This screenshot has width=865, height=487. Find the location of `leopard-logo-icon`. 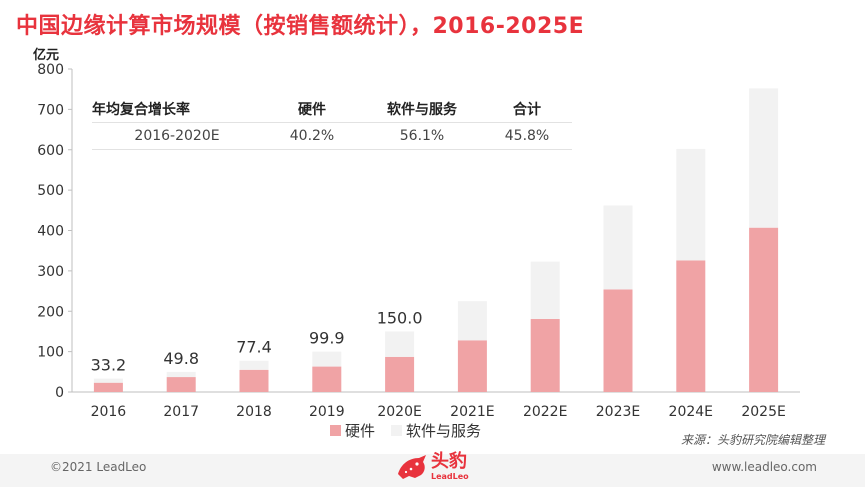

leopard-logo-icon is located at coordinates (412, 467).